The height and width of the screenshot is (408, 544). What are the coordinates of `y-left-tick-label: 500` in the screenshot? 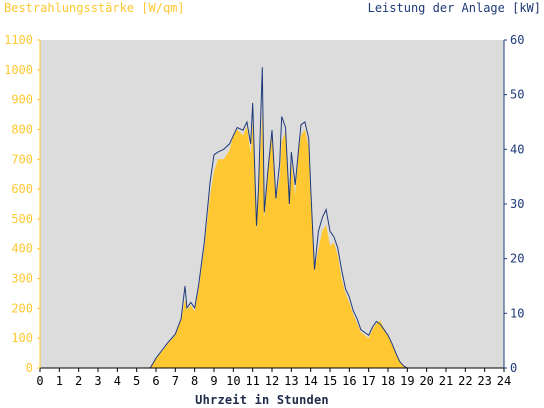 It's located at (22, 219).